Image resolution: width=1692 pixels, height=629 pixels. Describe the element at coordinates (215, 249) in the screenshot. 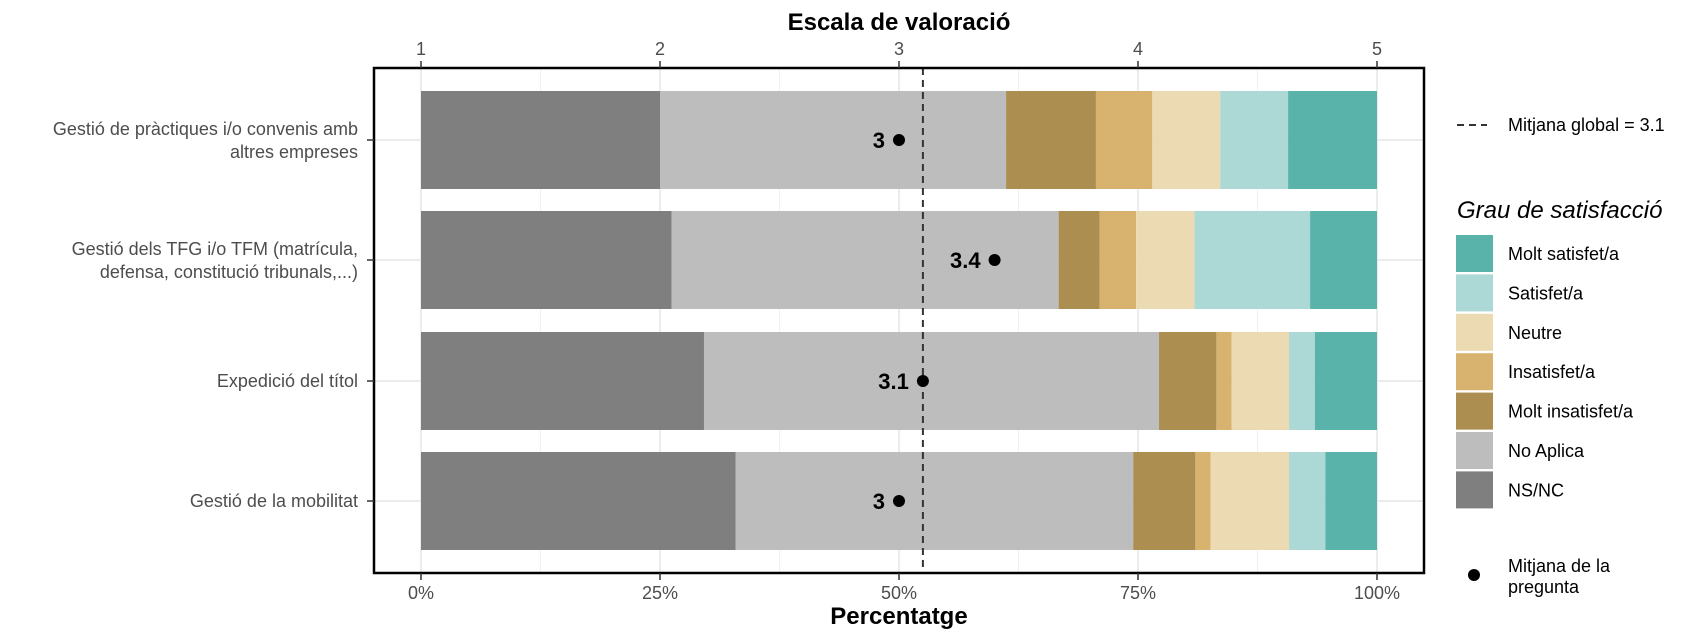

I see `category-label: Gestió dels TFG i/o TFM (matrícula,` at that location.